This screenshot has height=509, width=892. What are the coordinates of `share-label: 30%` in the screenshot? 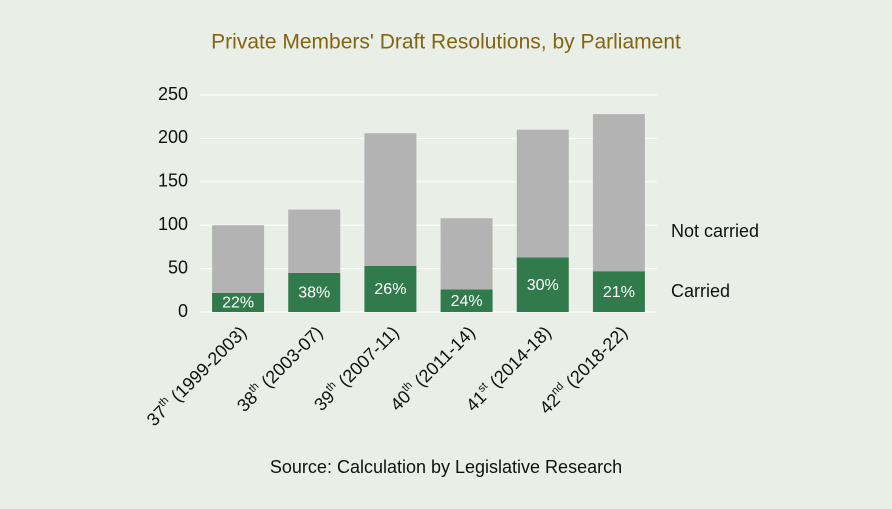 It's located at (543, 285).